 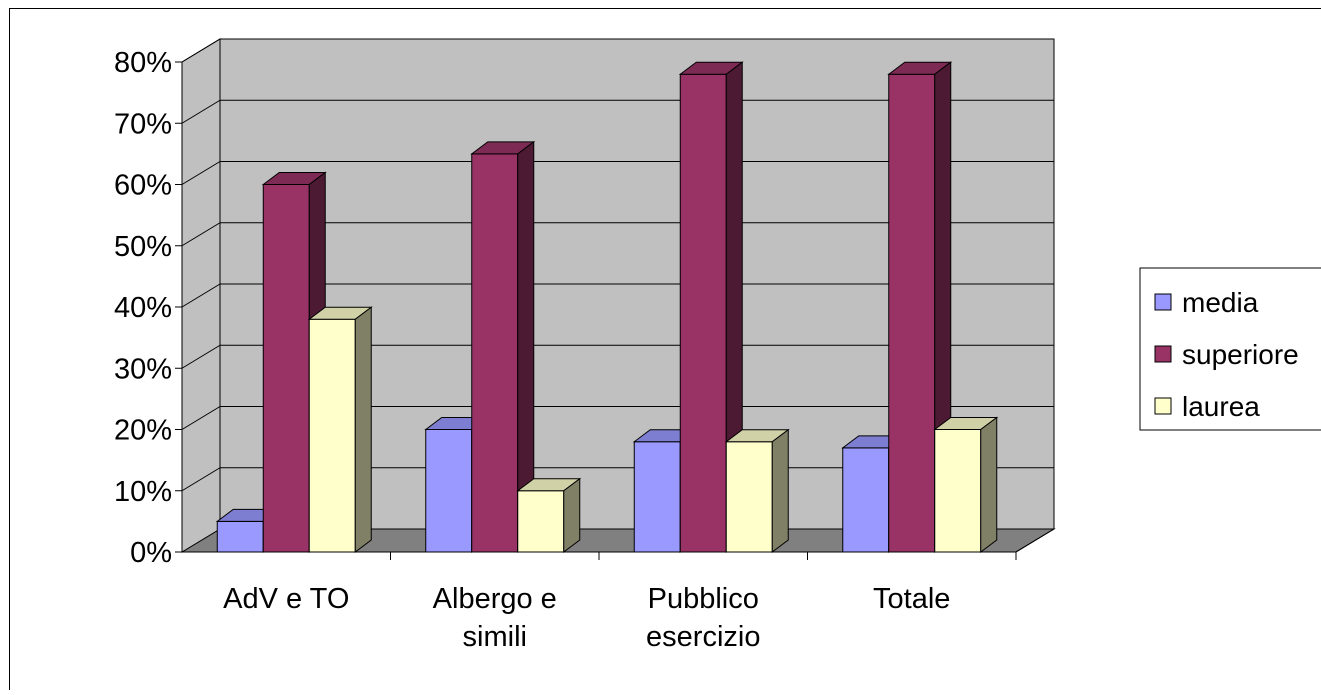 What do you see at coordinates (1220, 302) in the screenshot?
I see `legend-label: media` at bounding box center [1220, 302].